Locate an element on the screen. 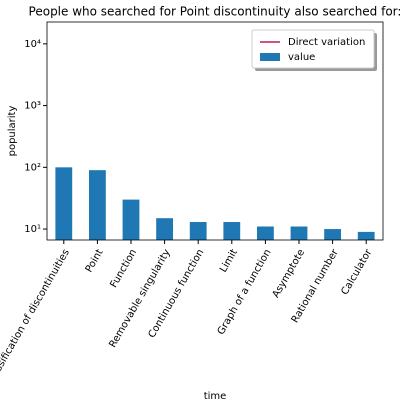 This screenshot has height=408, width=408. legend-label: Direct variation is located at coordinates (326, 42).